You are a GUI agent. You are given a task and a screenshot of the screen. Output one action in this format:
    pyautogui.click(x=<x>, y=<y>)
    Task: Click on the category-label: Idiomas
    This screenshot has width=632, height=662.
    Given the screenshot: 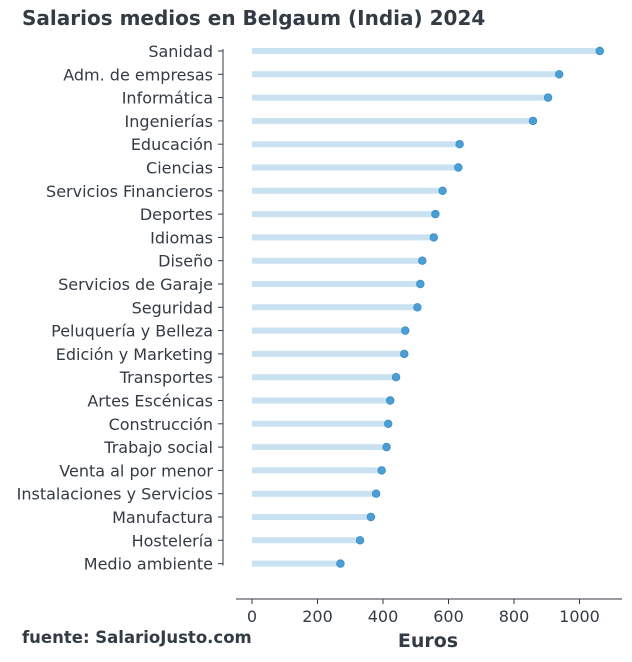 What is the action you would take?
    pyautogui.click(x=181, y=237)
    